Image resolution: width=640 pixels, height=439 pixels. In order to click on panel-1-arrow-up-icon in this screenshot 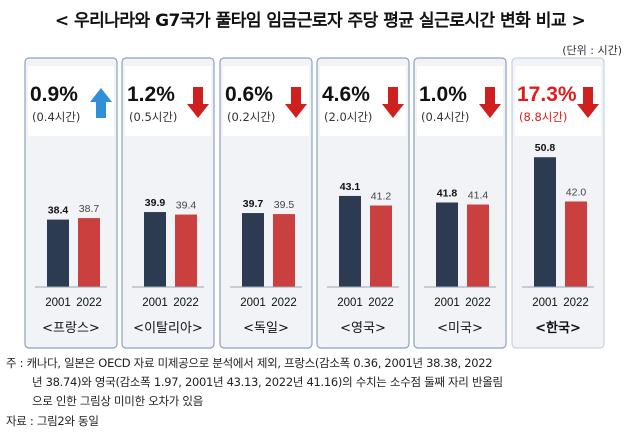, I will do `click(101, 103)`.